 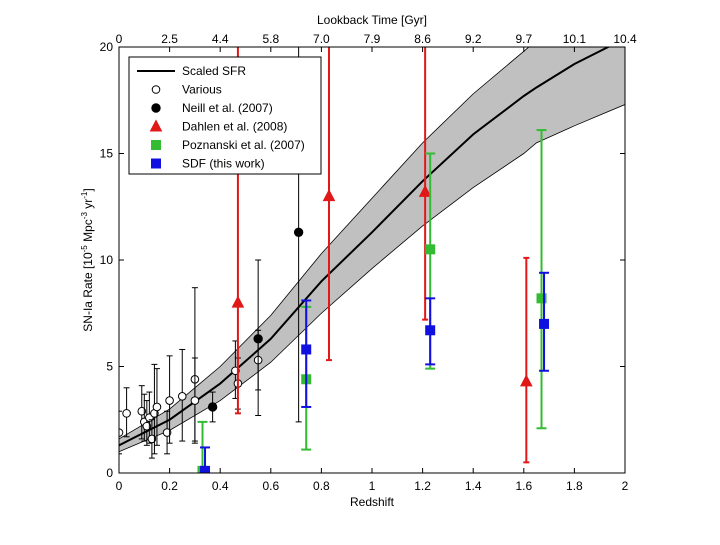 What do you see at coordinates (321, 39) in the screenshot?
I see `top-tick-label-4: 7.0` at bounding box center [321, 39].